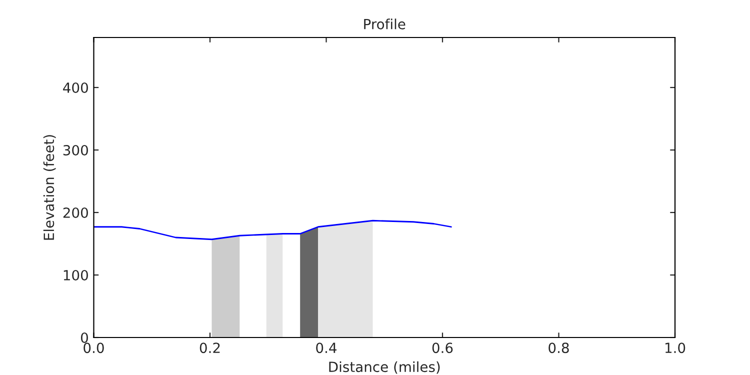 The width and height of the screenshot is (750, 375). I want to click on x-tick-label: 0.0, so click(94, 348).